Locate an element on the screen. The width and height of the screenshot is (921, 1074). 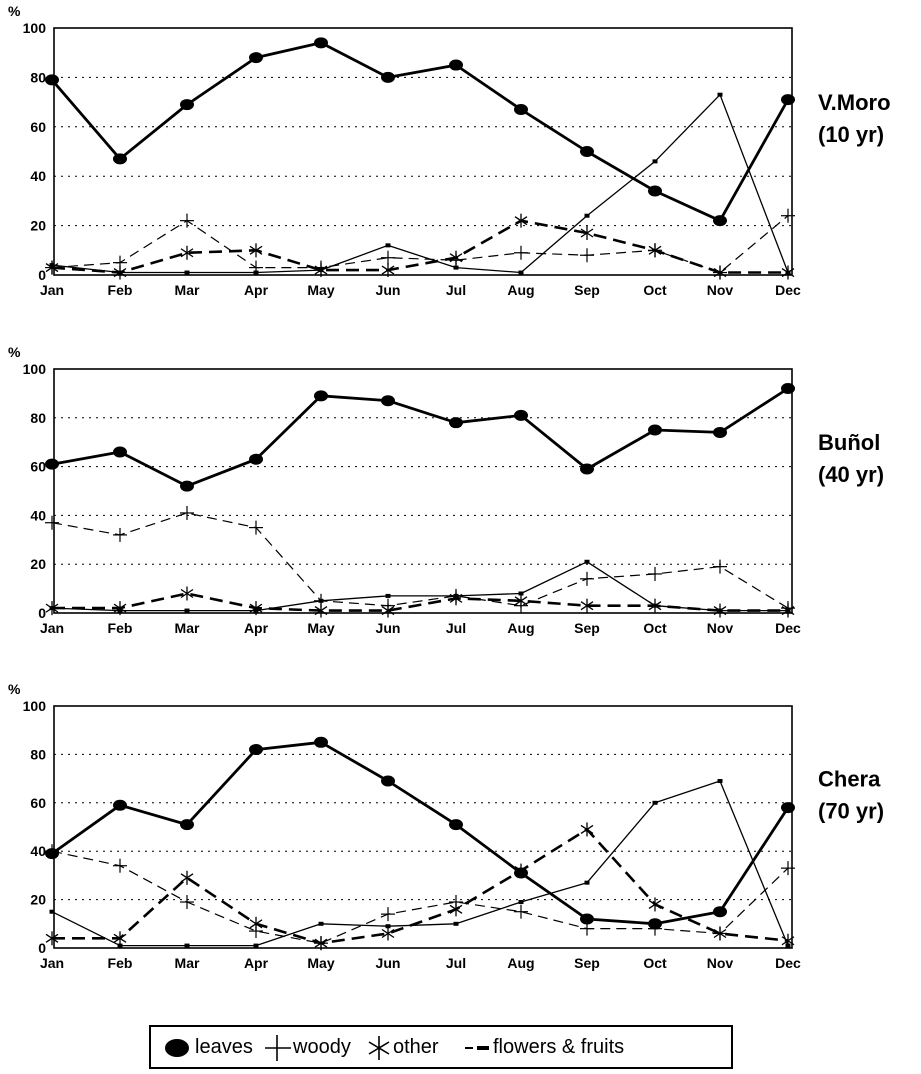
site-label: V.Moro is located at coordinates (854, 102).